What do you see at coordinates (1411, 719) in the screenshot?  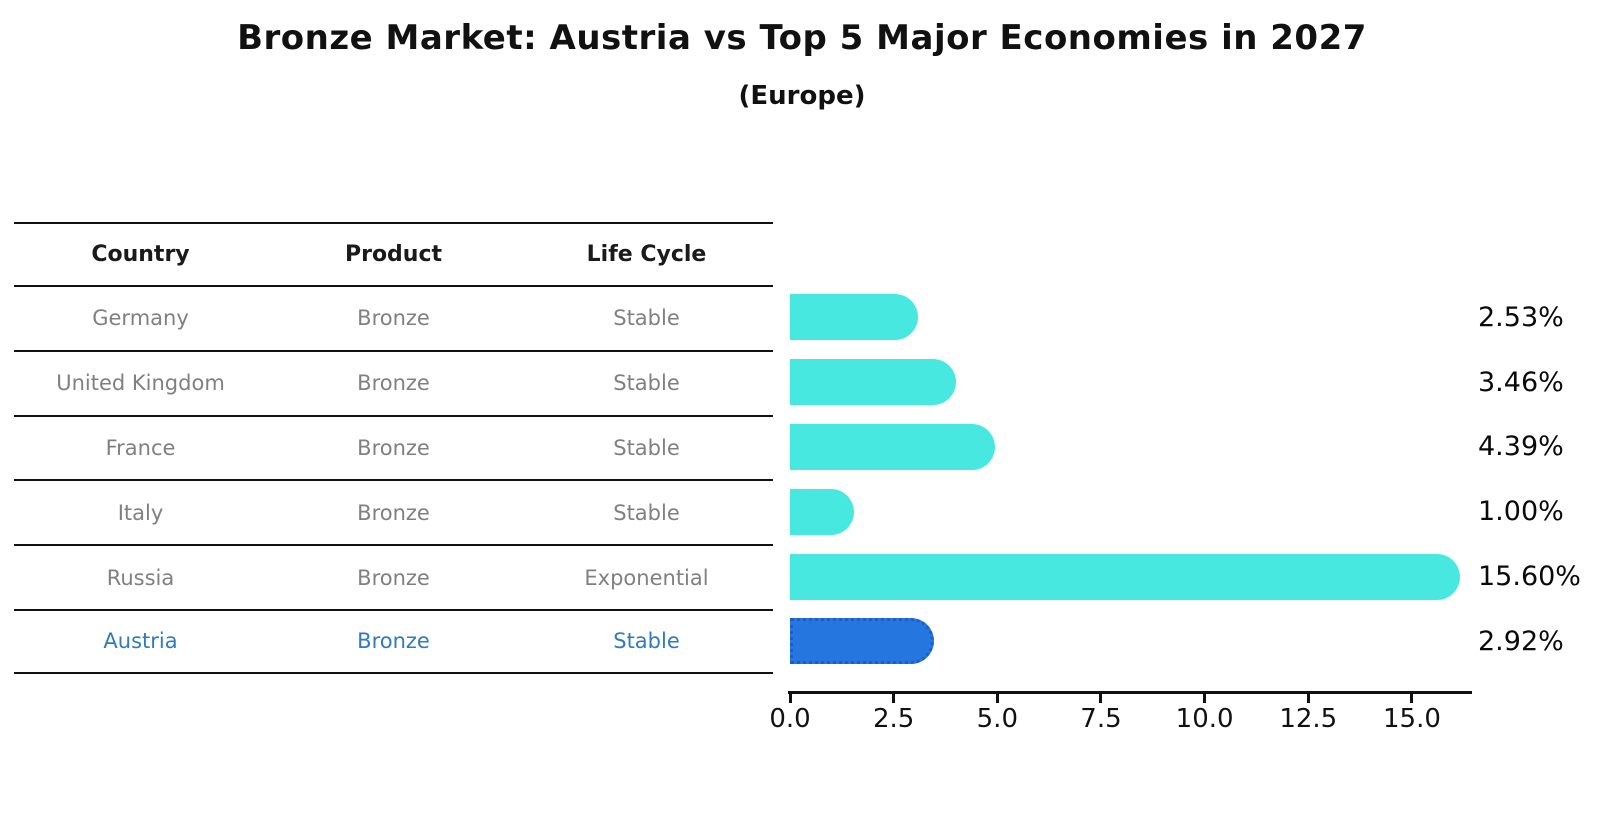 I see `x-axis-tick-label: 15.0` at bounding box center [1411, 719].